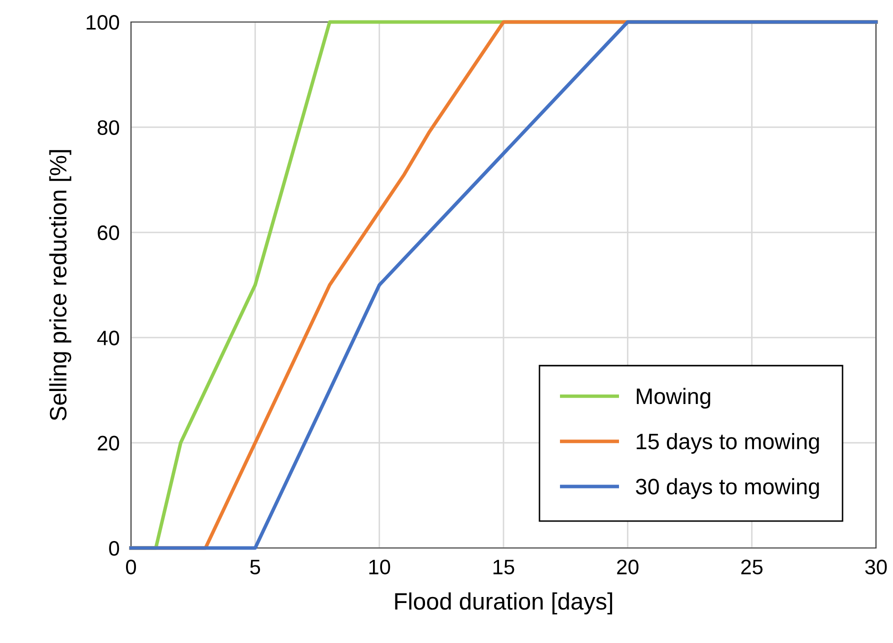 The image size is (893, 643). Describe the element at coordinates (876, 567) in the screenshot. I see `x-tick-label: 30` at that location.